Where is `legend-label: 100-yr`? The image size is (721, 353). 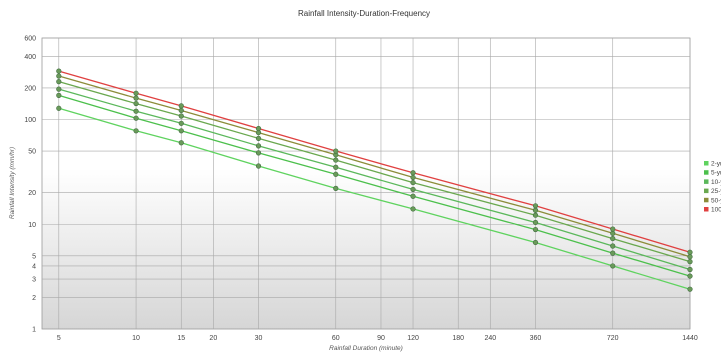 legend-label: 100-yr is located at coordinates (716, 210).